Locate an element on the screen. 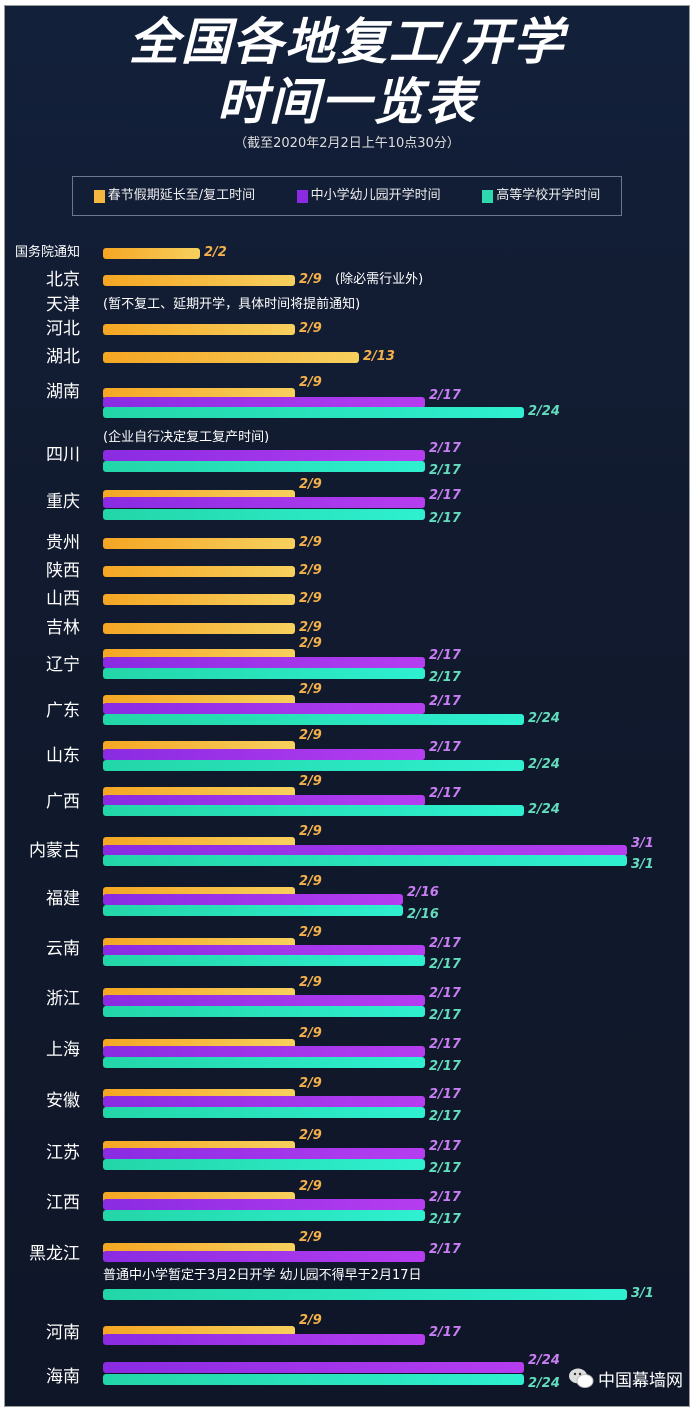  row-note: (企业自行决定复工复产时间) is located at coordinates (186, 437).